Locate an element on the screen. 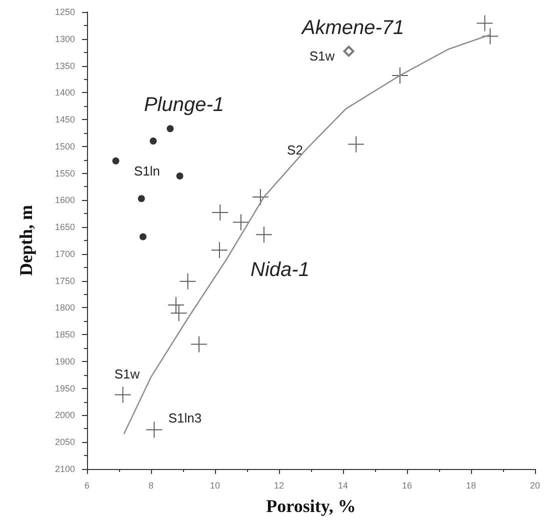  y-tick-label: 1250 is located at coordinates (64, 12).